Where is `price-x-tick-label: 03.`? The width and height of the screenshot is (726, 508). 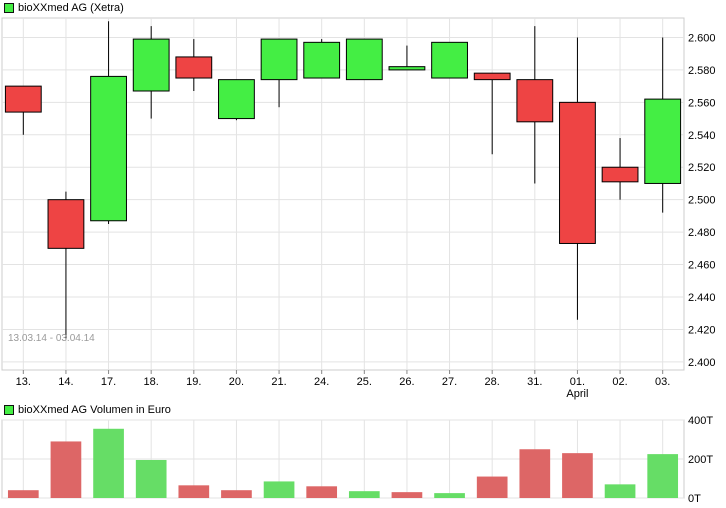
price-x-tick-label: 03. is located at coordinates (662, 382).